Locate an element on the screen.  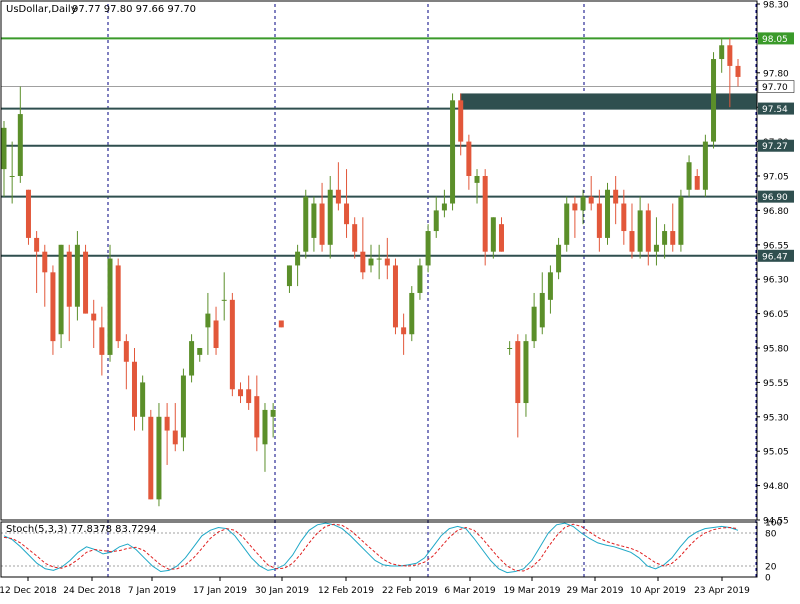
y-tick-label: 97.05 is located at coordinates (776, 178).